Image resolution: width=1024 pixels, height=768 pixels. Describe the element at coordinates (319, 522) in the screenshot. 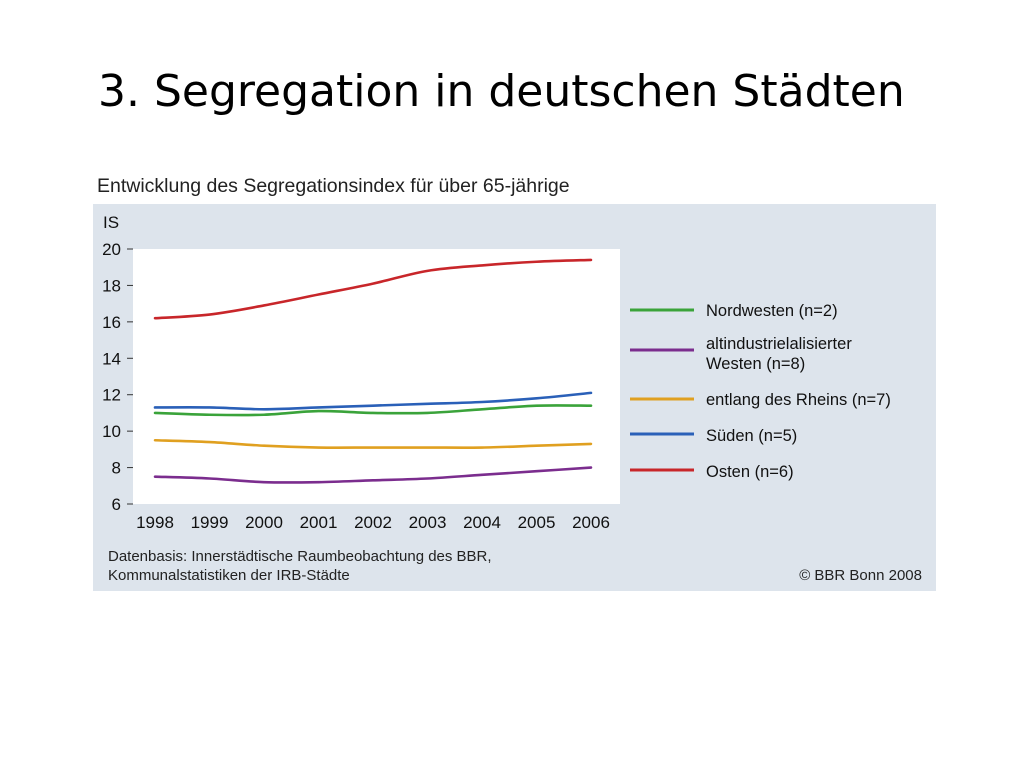

I see `x-tick-label: 2001` at that location.